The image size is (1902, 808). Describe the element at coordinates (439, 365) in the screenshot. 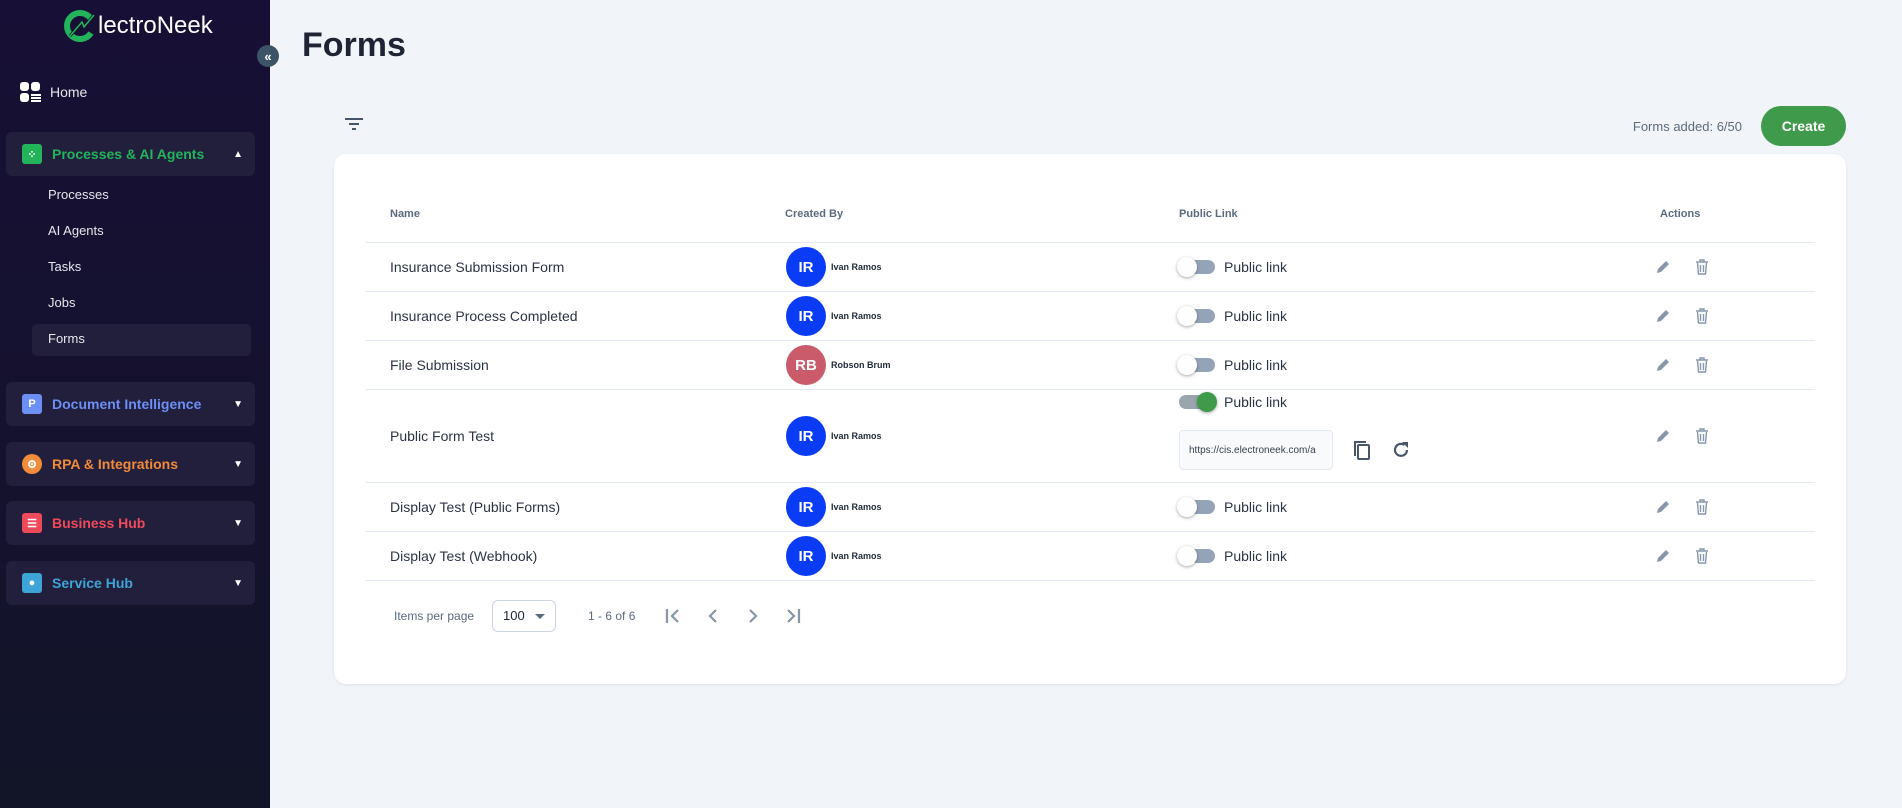

I see `form-name: File Submission` at that location.